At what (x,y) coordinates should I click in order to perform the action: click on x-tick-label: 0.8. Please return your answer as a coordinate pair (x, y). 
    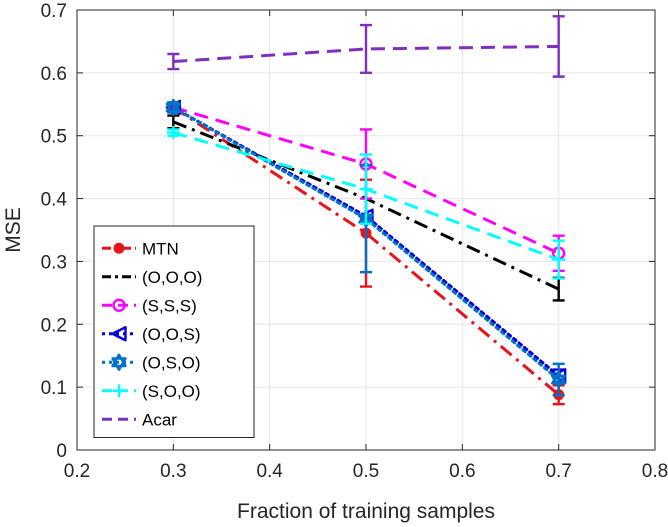
    Looking at the image, I should click on (655, 471).